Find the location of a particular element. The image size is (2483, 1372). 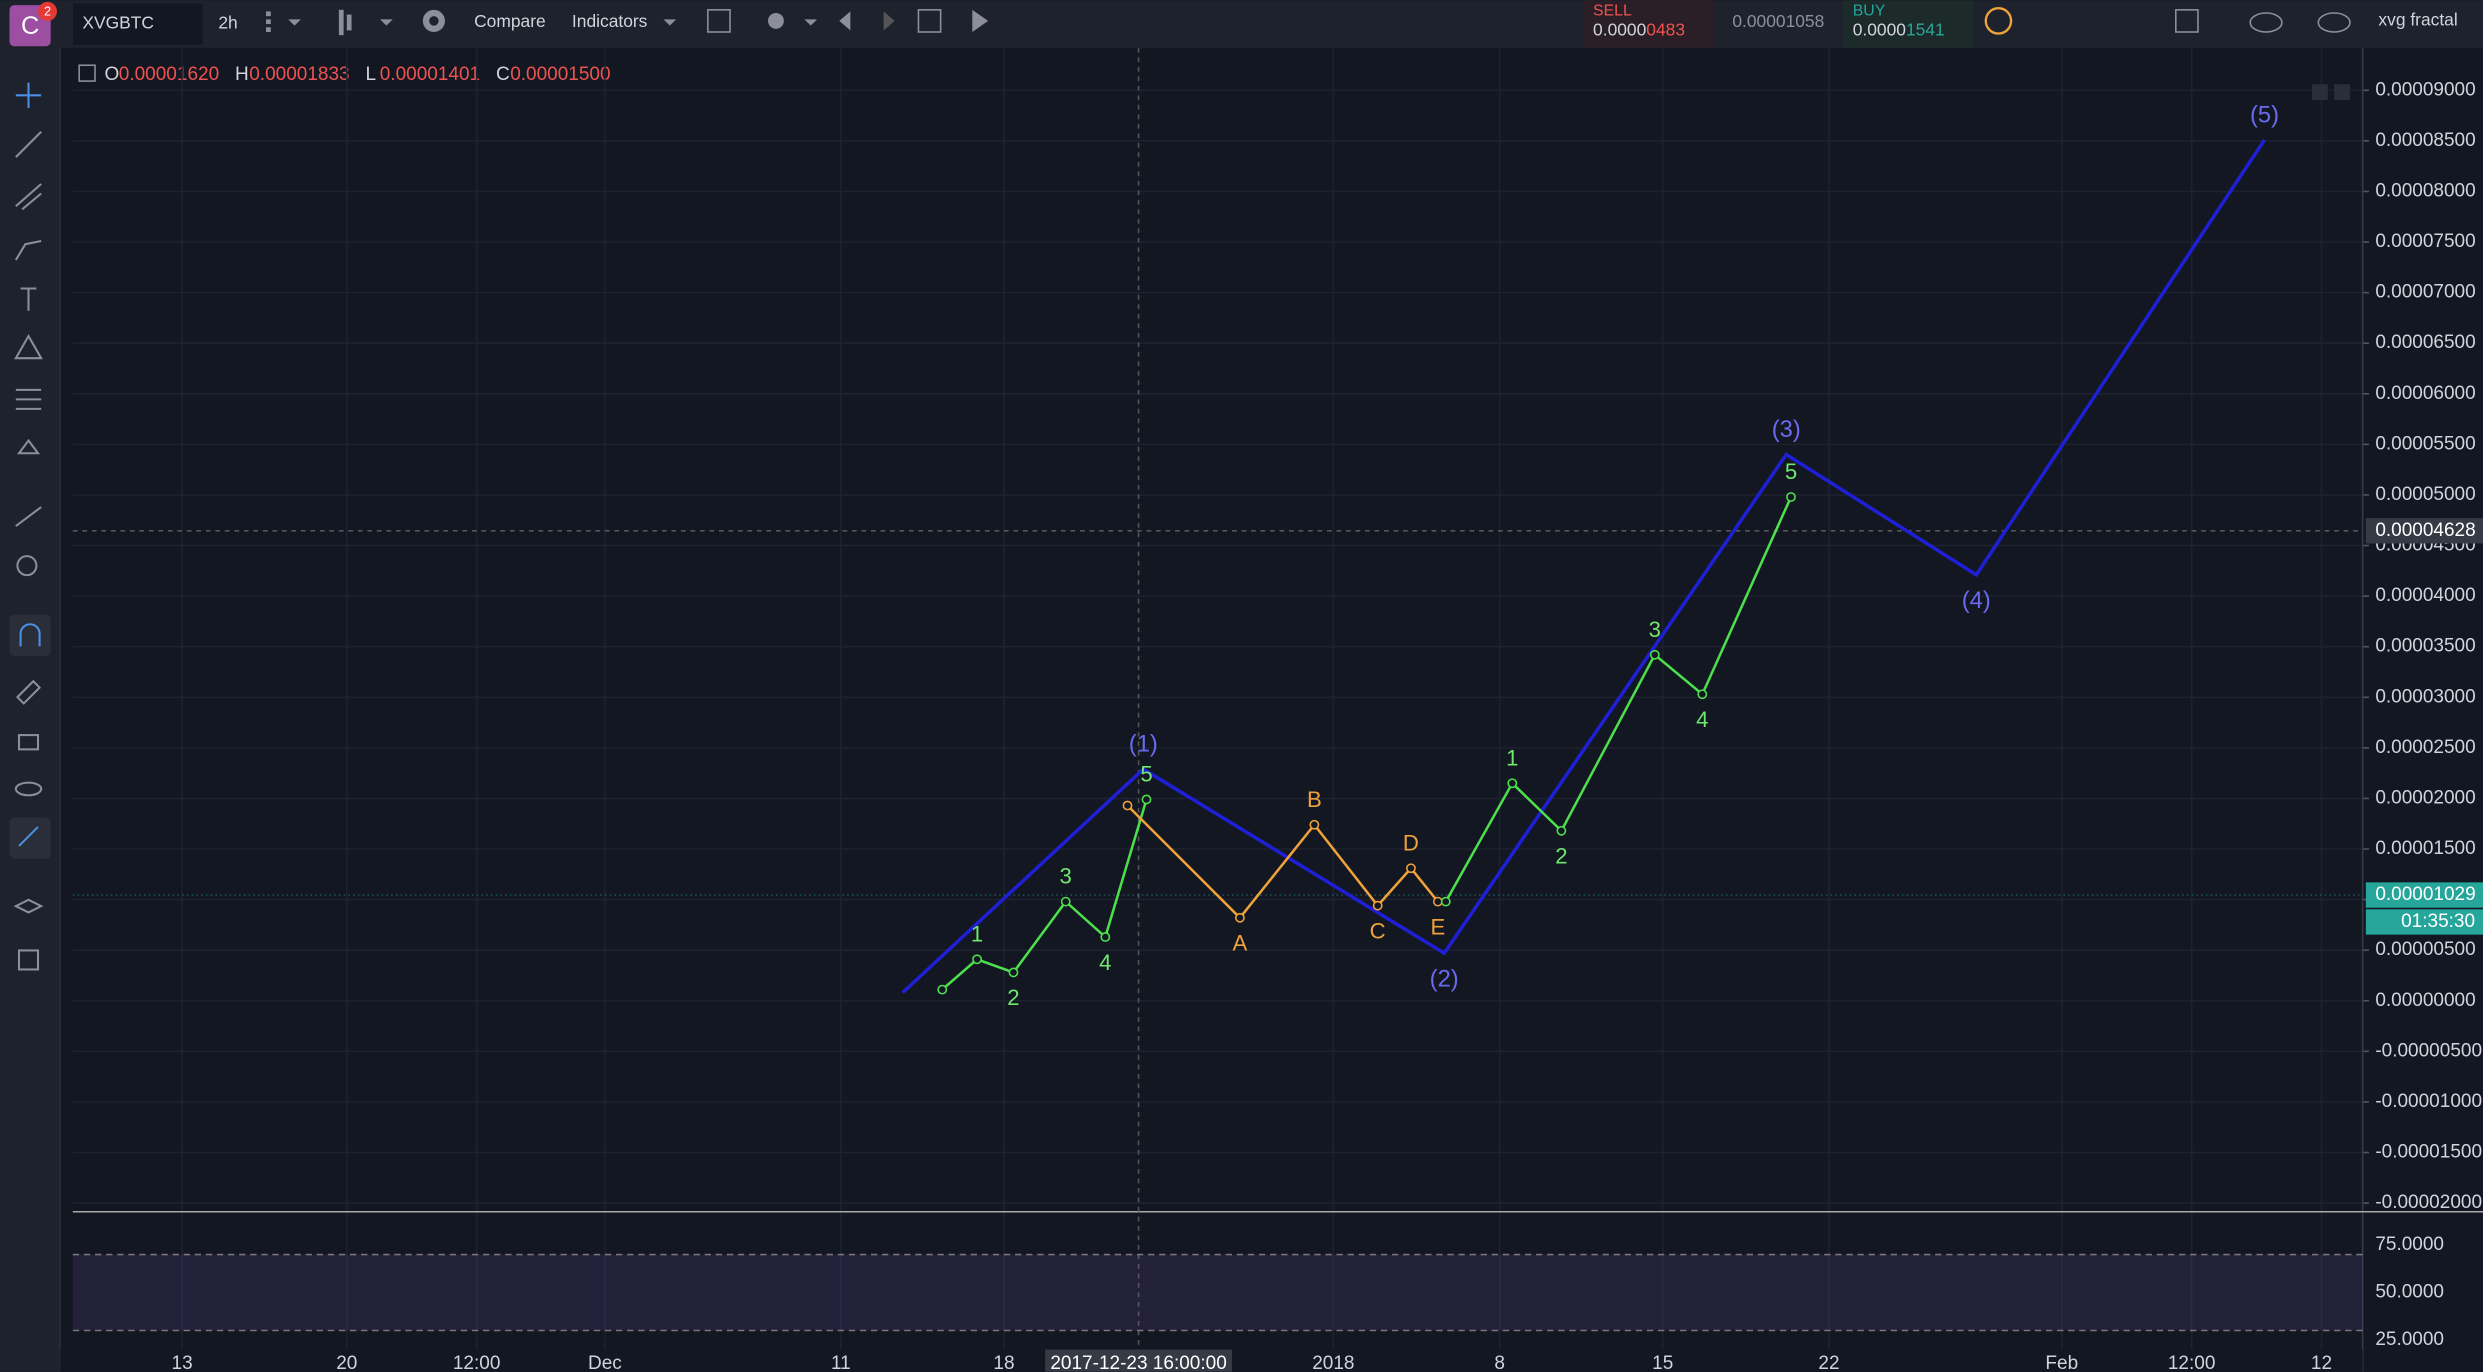

layout-name: xvg fractal is located at coordinates (2417, 20).